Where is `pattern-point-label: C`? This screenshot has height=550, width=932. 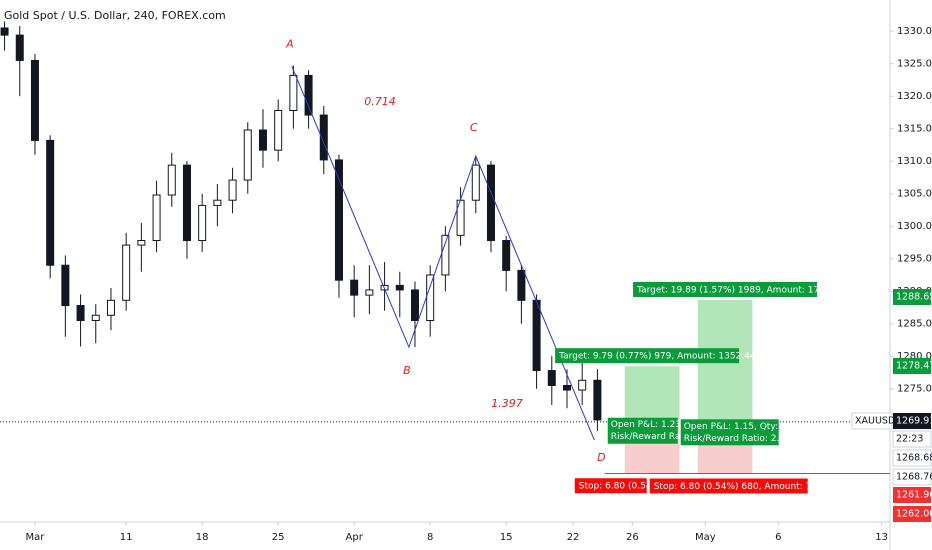 pattern-point-label: C is located at coordinates (474, 127).